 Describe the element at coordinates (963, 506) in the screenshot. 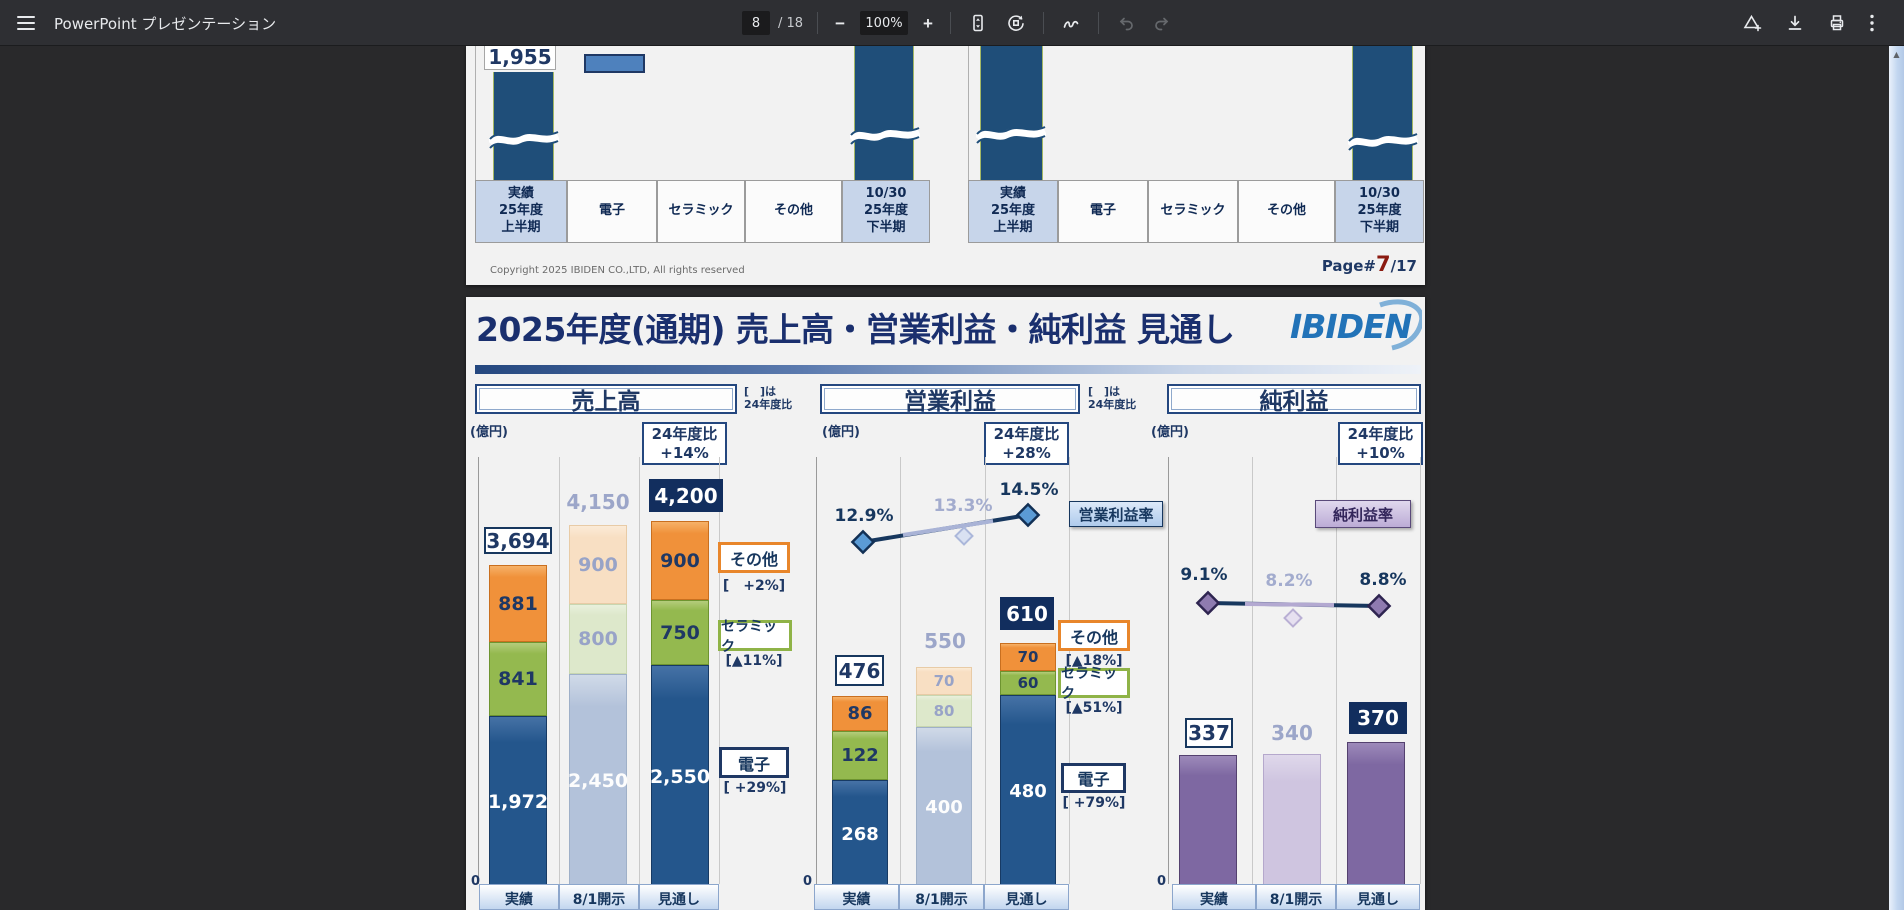

I see `op-rate-label: 13.3%` at that location.